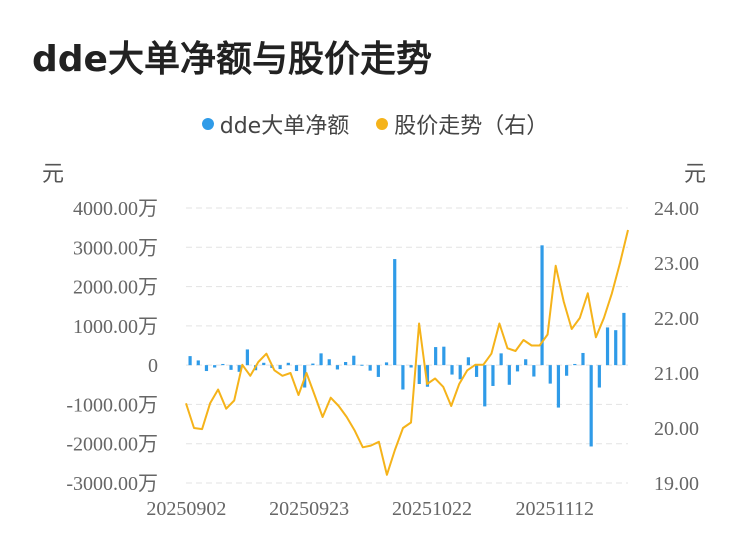 Image resolution: width=750 pixels, height=558 pixels. What do you see at coordinates (676, 264) in the screenshot?
I see `y-right-tick-label: 23.00` at bounding box center [676, 264].